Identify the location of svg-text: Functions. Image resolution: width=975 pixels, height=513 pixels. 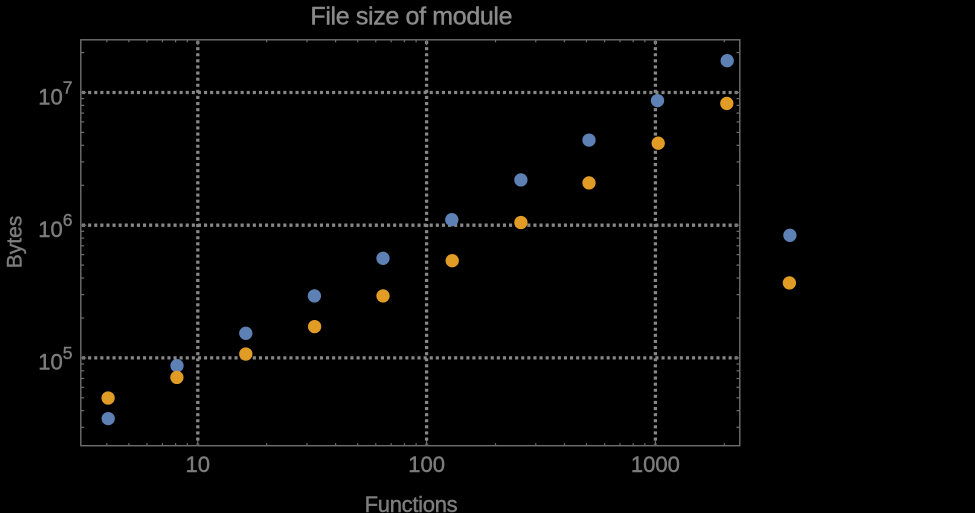
(411, 502).